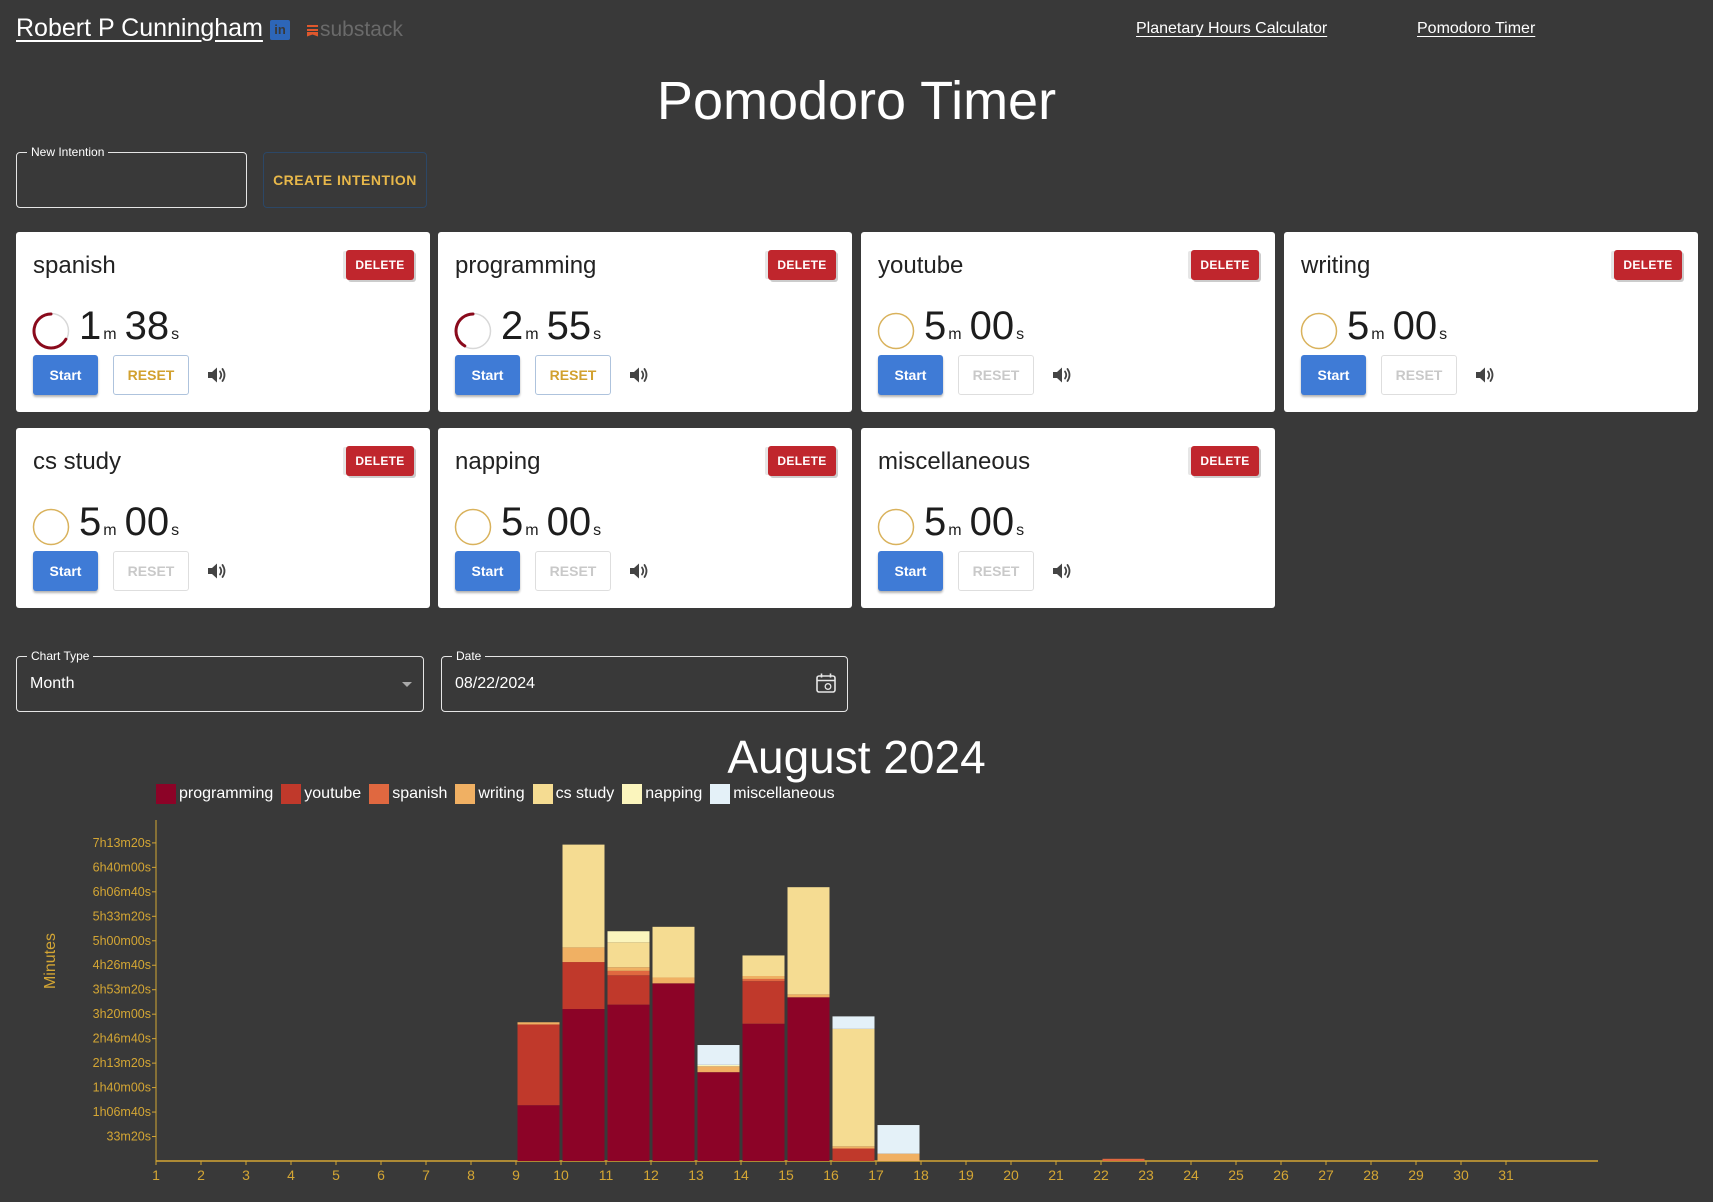 The height and width of the screenshot is (1202, 1713). Describe the element at coordinates (1476, 28) in the screenshot. I see `nav-pomodoro-timer: Pomodoro Timer` at that location.